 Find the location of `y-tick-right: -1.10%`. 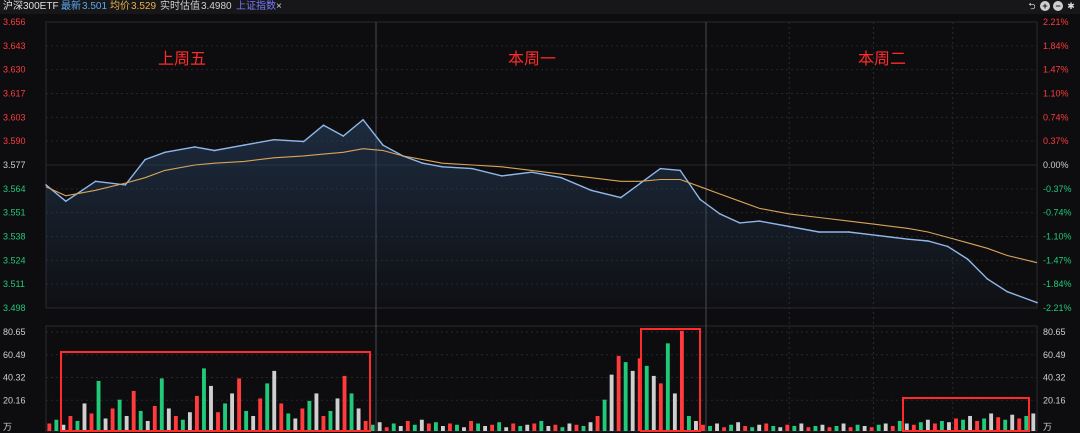

y-tick-right: -1.10% is located at coordinates (1057, 237).